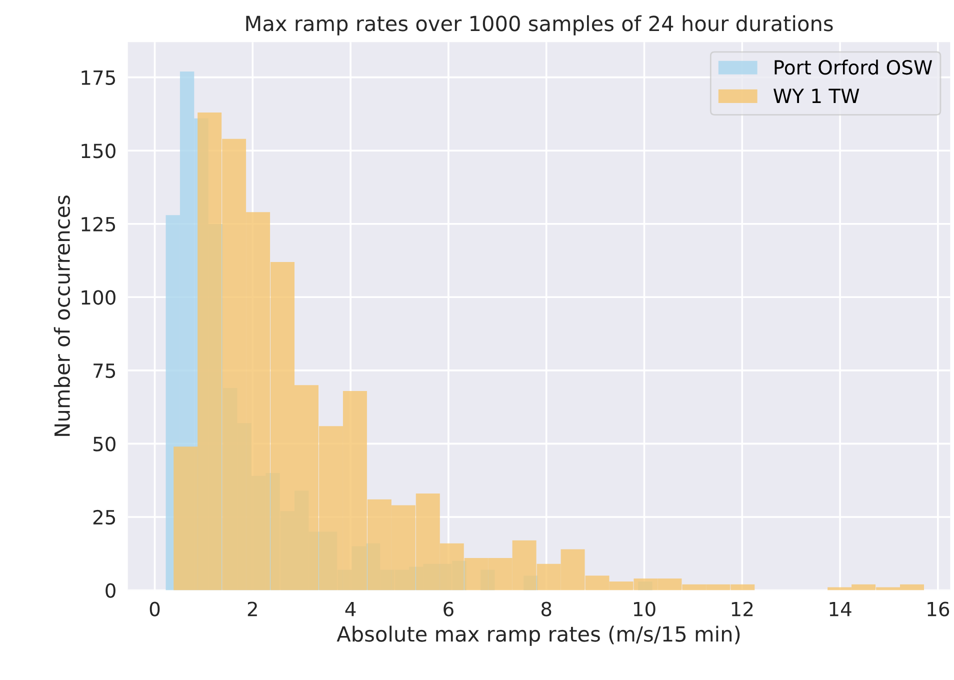  Describe the element at coordinates (742, 609) in the screenshot. I see `x-tick-label: 12` at that location.